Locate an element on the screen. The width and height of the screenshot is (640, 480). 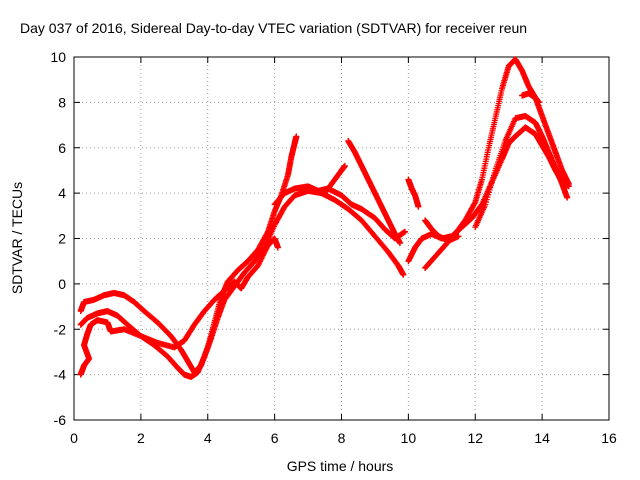
y-axis-label: SDTVAR / TECUs is located at coordinates (17, 238).